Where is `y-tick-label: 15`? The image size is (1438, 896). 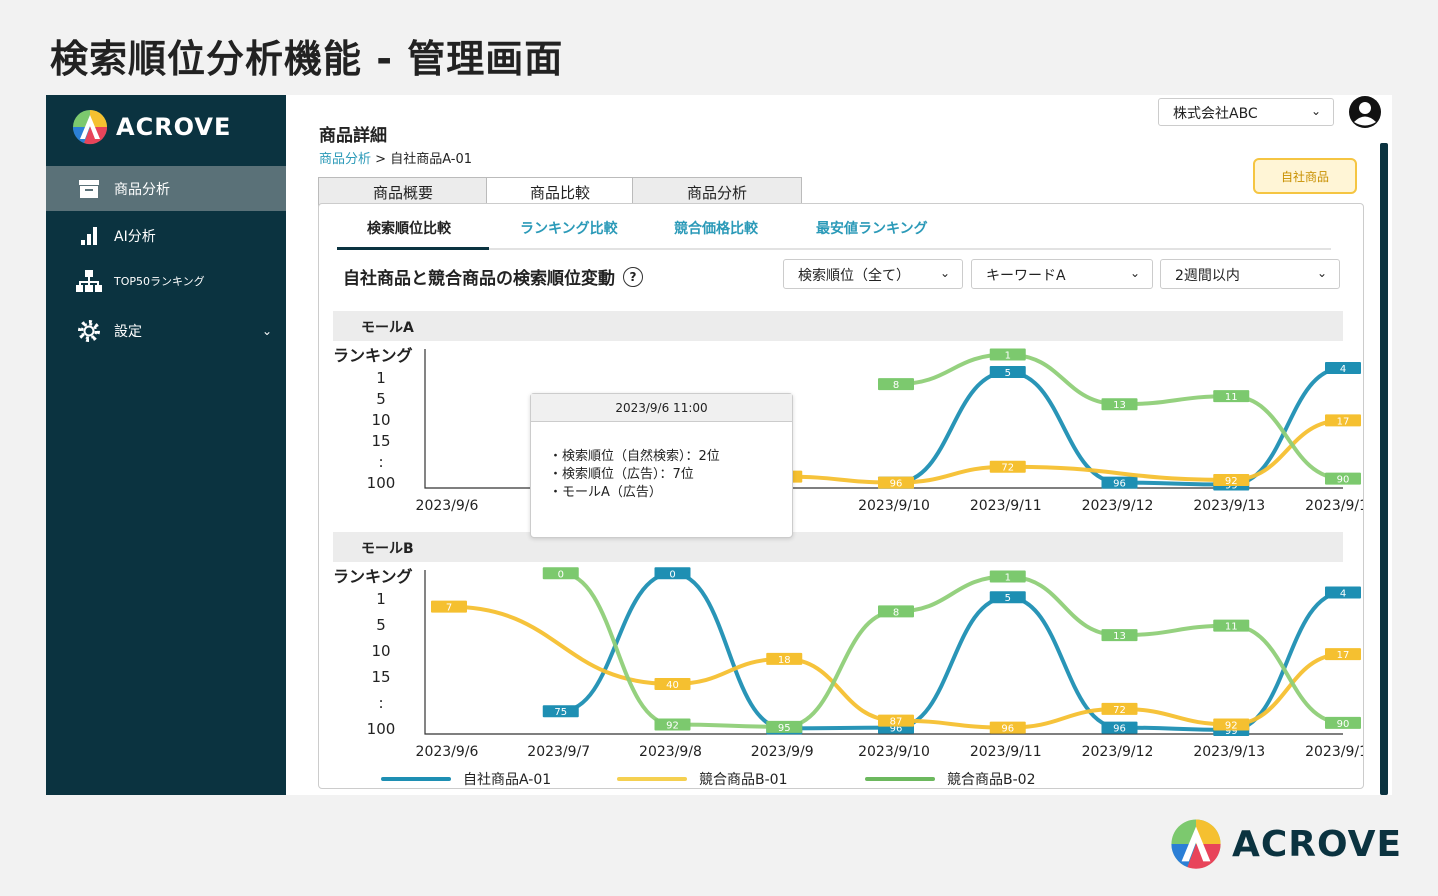
y-tick-label: 15 is located at coordinates (380, 677).